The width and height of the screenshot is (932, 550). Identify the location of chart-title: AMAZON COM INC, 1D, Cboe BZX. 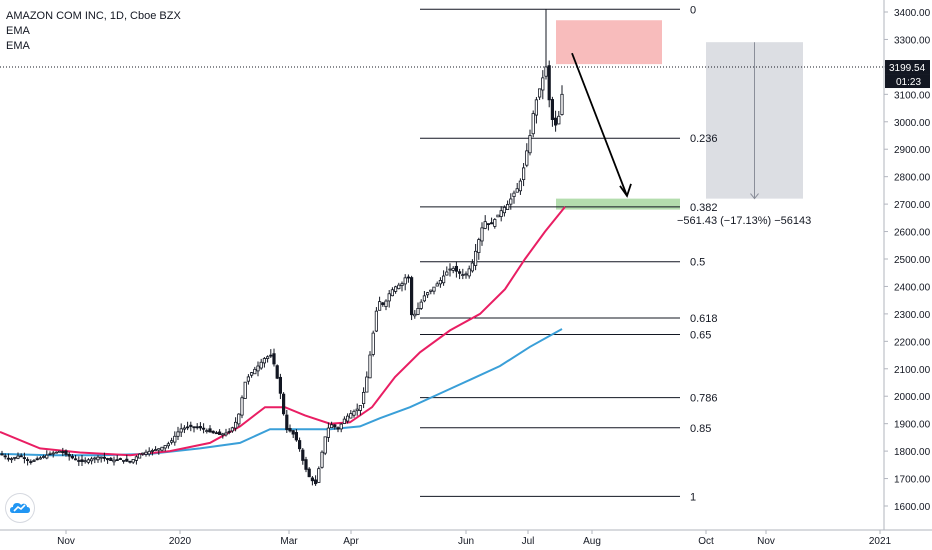
(93, 16).